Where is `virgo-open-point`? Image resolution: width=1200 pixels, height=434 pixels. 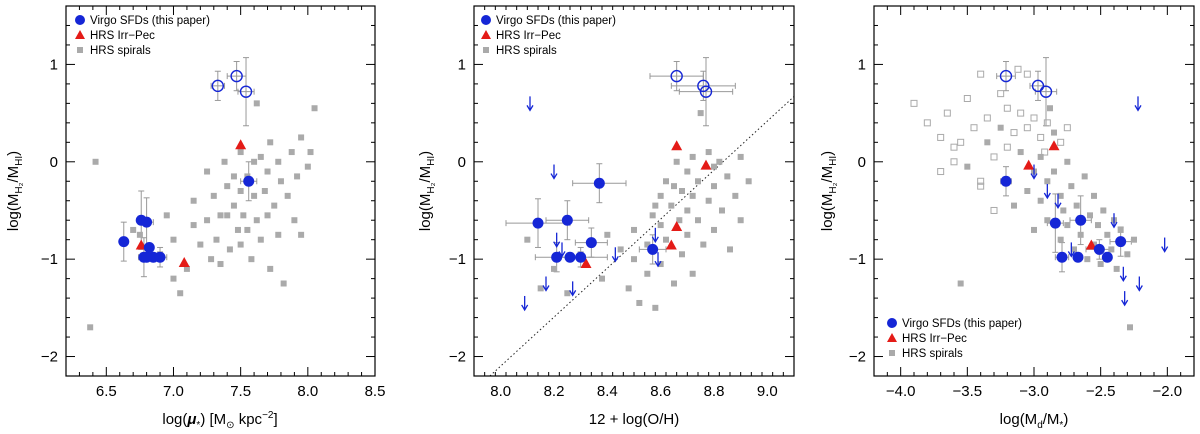
virgo-open-point is located at coordinates (1046, 91).